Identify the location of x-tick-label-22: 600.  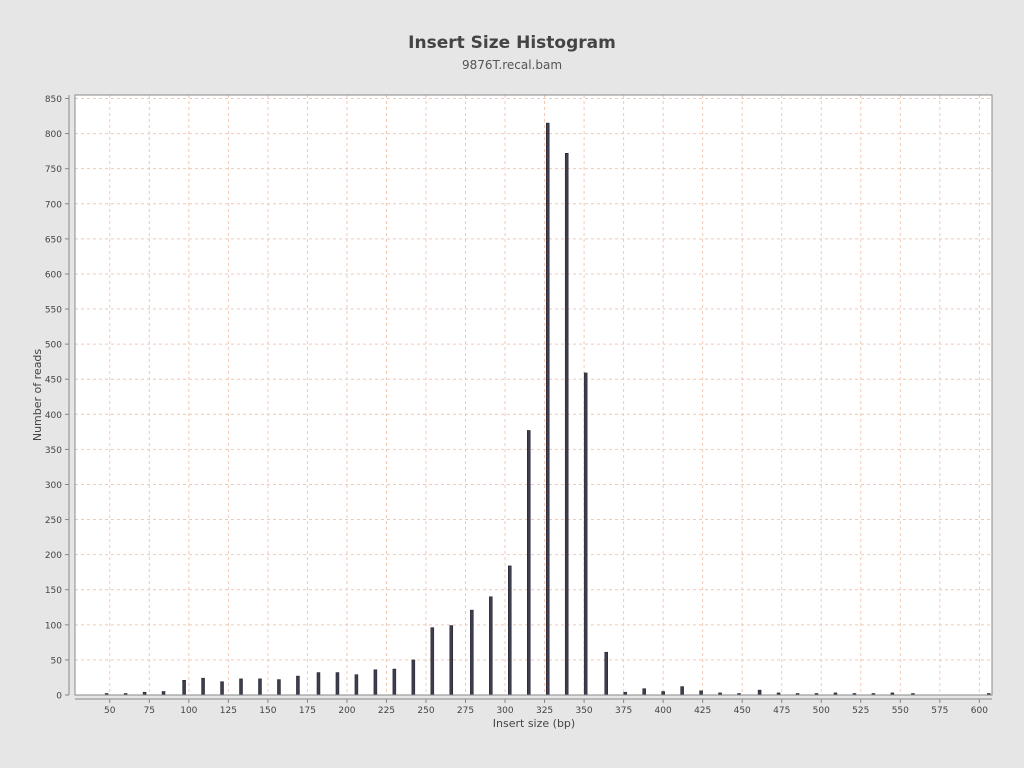
(979, 711).